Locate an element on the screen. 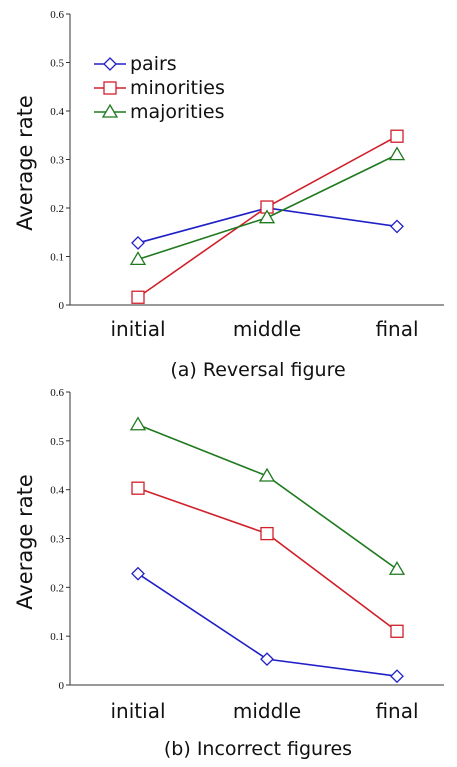 The image size is (457, 767). series-lines is located at coordinates (267, 216).